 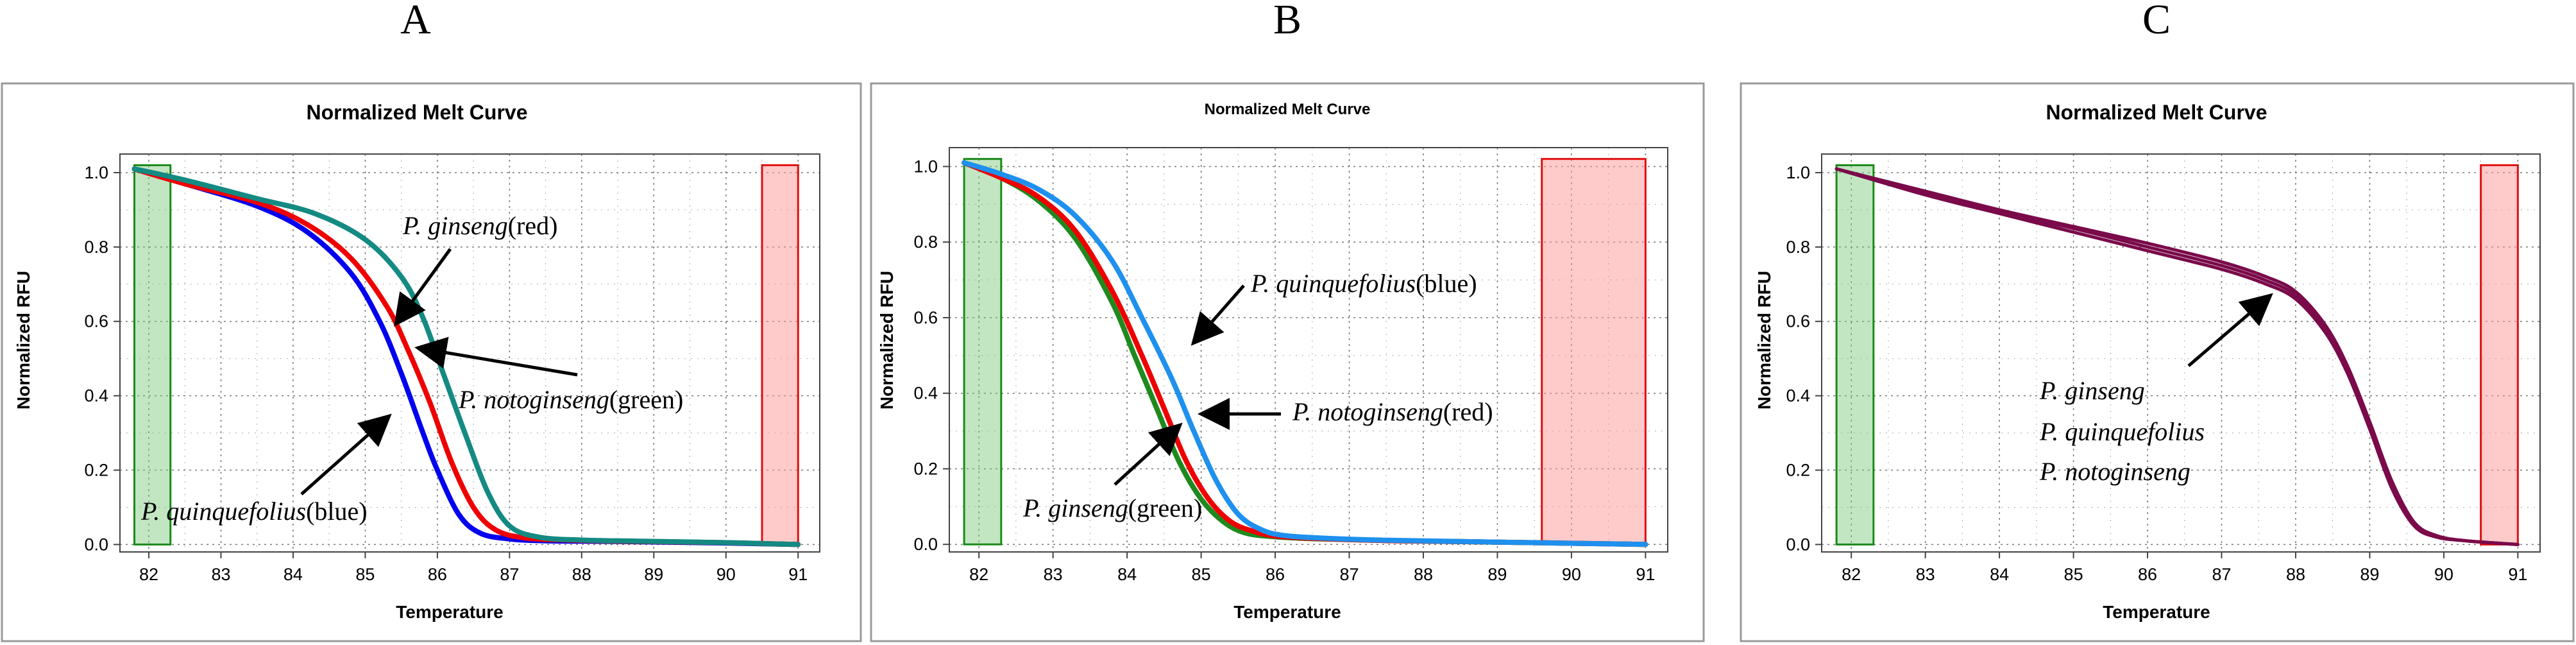 What do you see at coordinates (1112, 472) in the screenshot?
I see `annotation-p-ginseng: P. ginseng(green)` at bounding box center [1112, 472].